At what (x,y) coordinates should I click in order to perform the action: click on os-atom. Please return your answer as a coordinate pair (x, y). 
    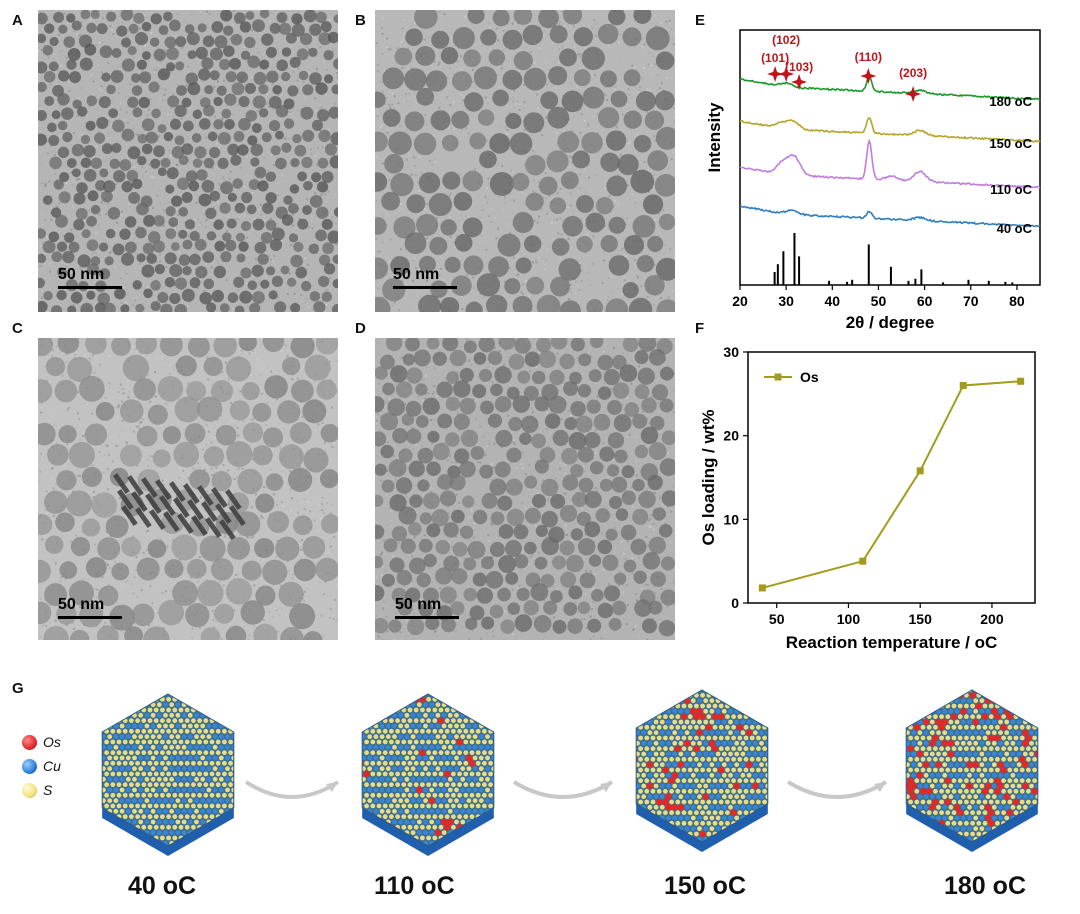
    Looking at the image, I should click on (997, 738).